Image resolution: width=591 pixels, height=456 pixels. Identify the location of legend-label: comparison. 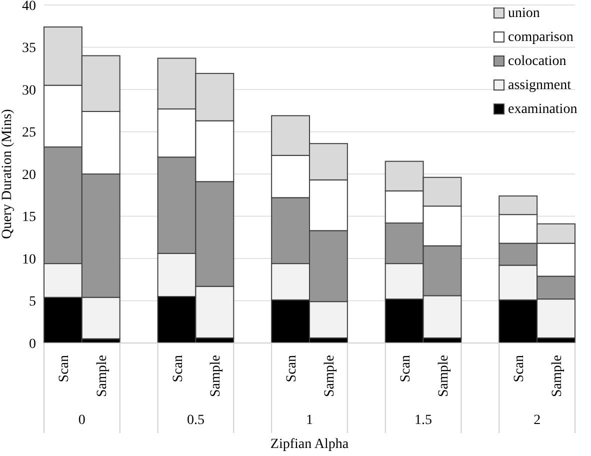
(541, 37).